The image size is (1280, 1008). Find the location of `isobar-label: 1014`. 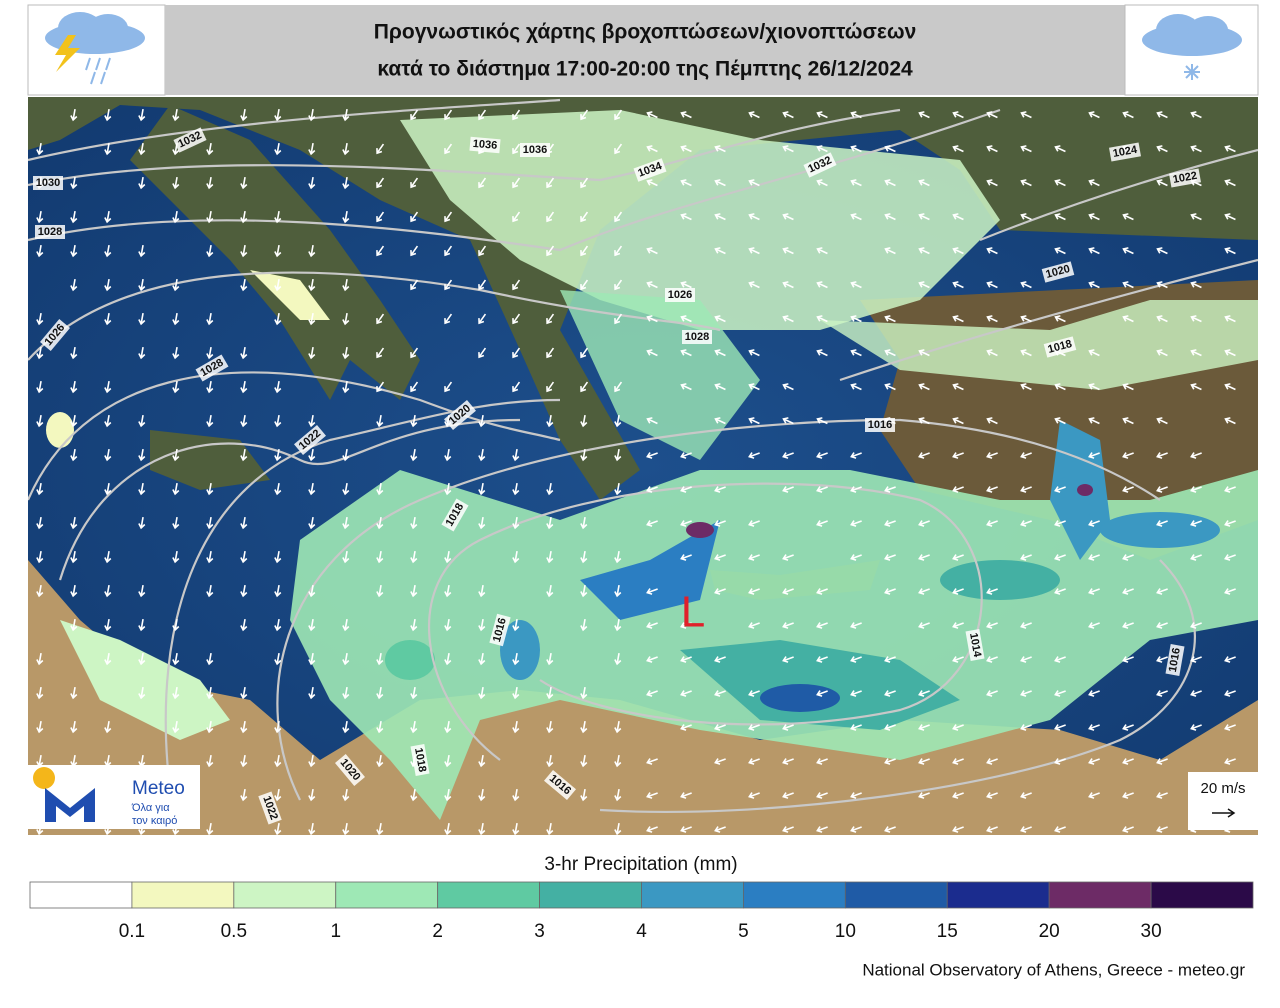

isobar-label: 1014 is located at coordinates (975, 645).